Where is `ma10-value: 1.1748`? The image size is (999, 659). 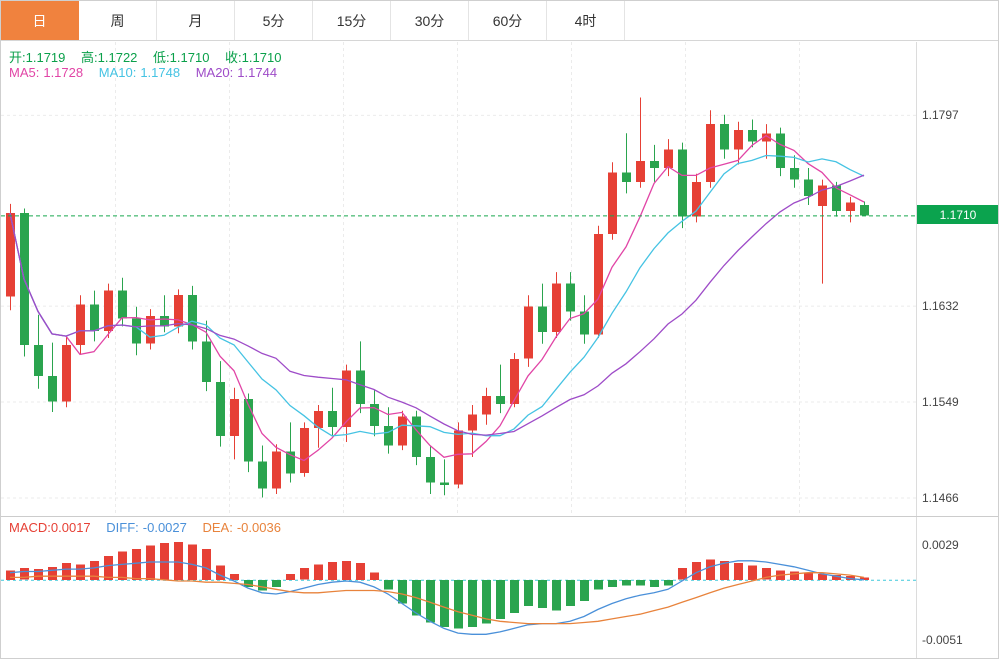 ma10-value: 1.1748 is located at coordinates (160, 72).